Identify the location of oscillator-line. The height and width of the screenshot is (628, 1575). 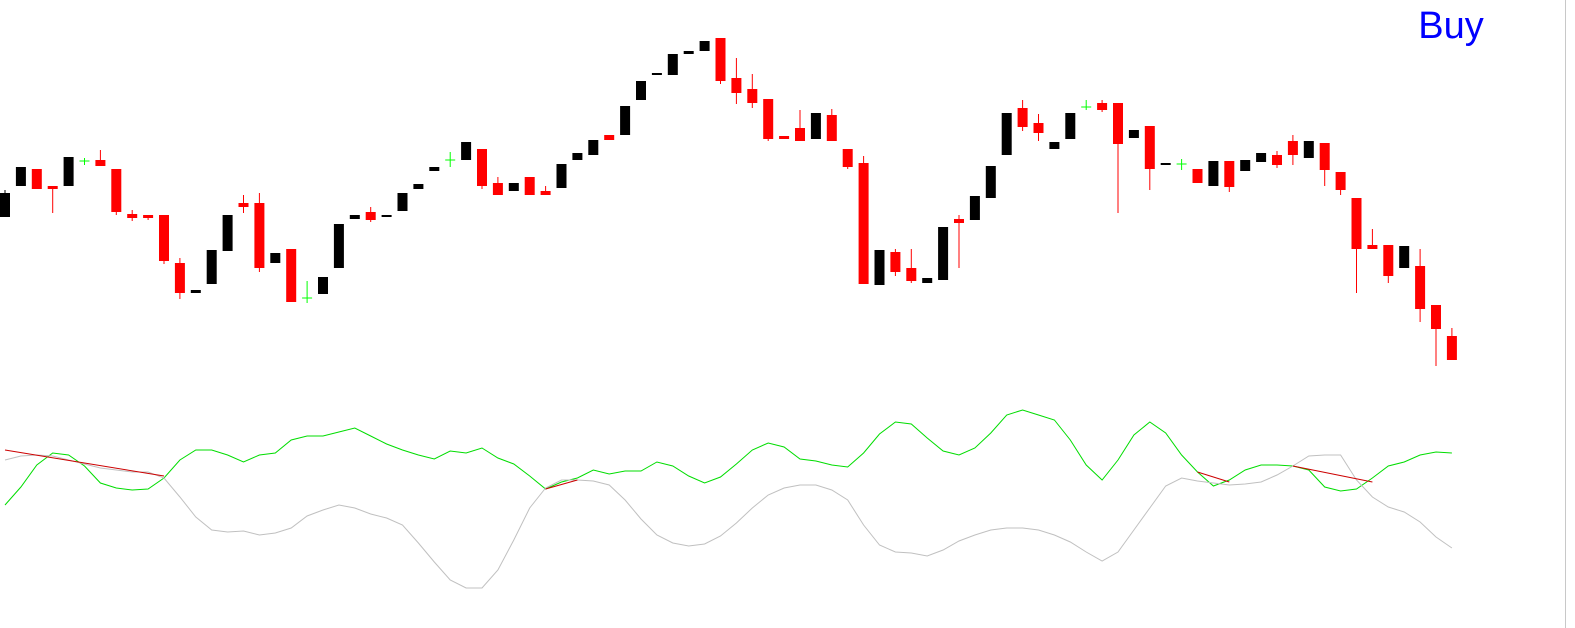
(728, 457).